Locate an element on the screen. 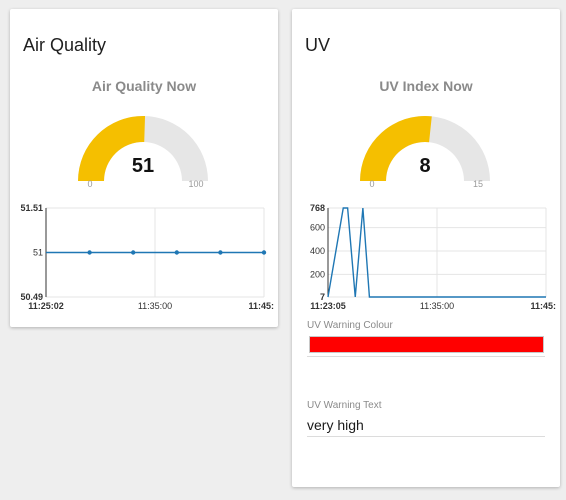 This screenshot has width=566, height=500. uv-warning-text-value: very high is located at coordinates (335, 425).